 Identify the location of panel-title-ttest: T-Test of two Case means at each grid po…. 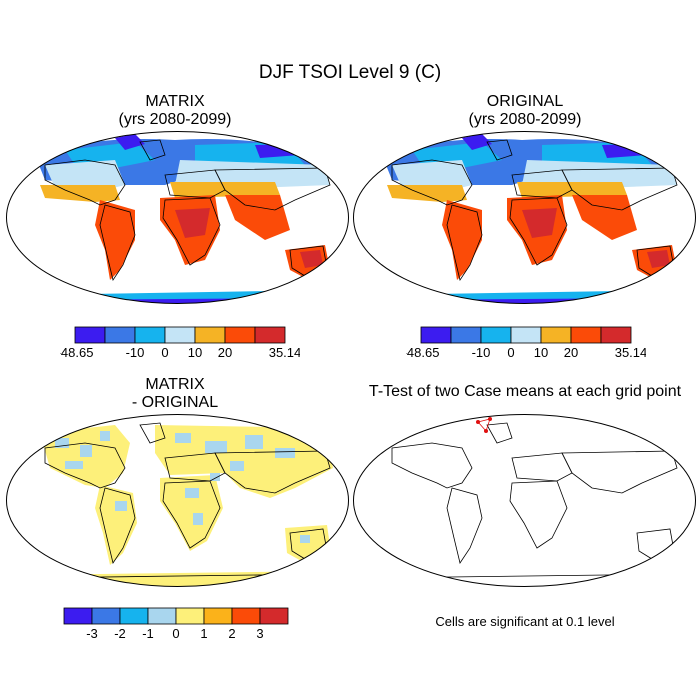
(525, 392).